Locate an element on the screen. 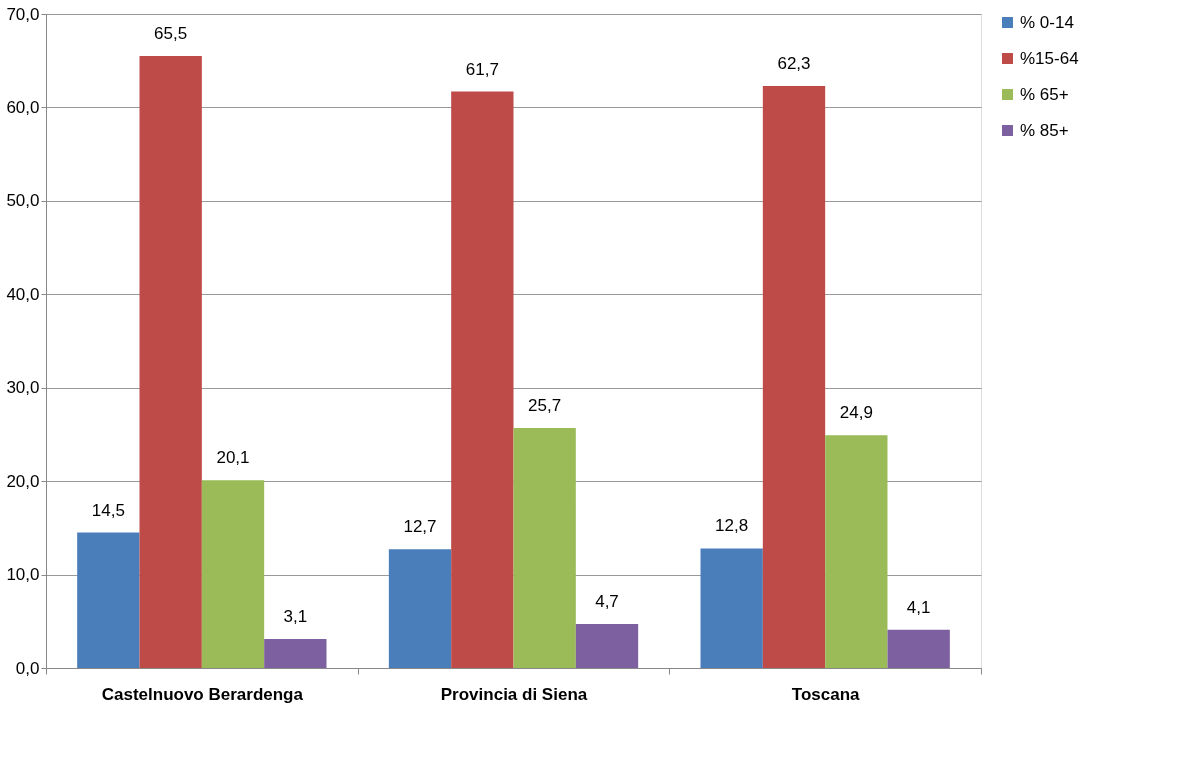 Image resolution: width=1193 pixels, height=757 pixels. data-label: 4,7 is located at coordinates (607, 602).